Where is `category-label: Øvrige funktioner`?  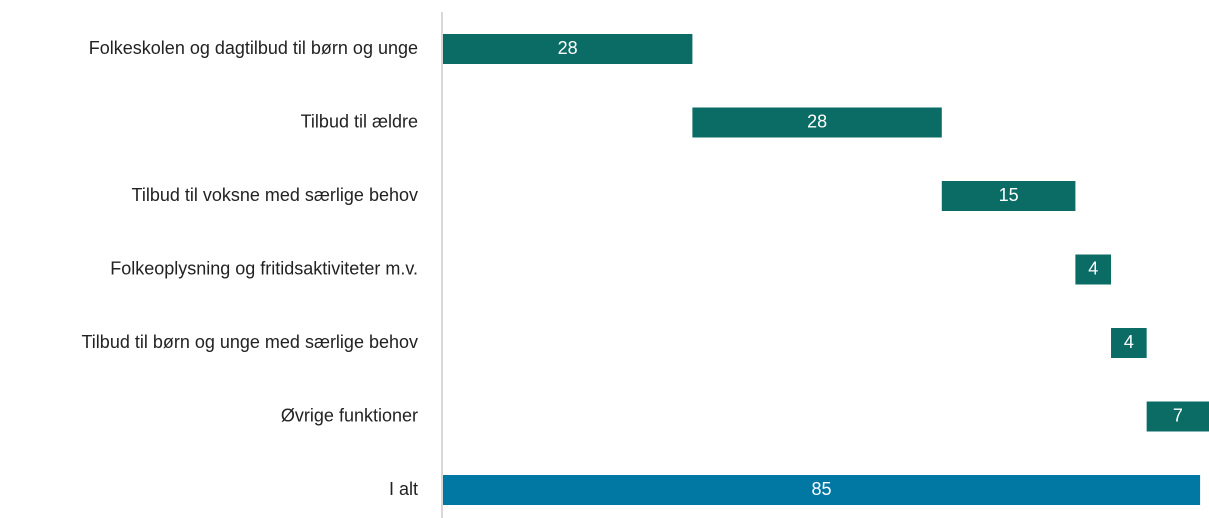
category-label: Øvrige funktioner is located at coordinates (349, 415).